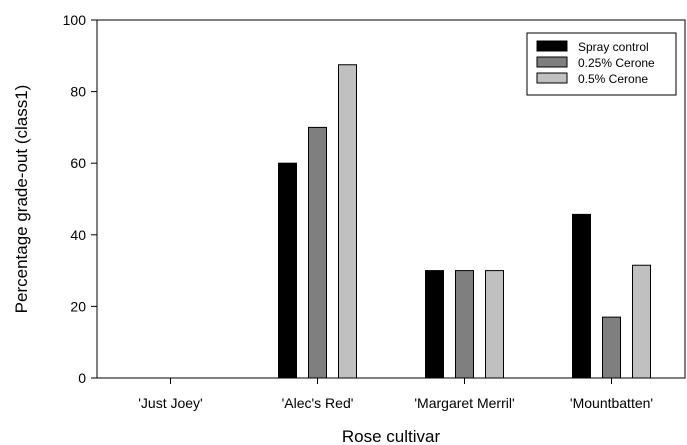 The height and width of the screenshot is (445, 687). Describe the element at coordinates (21, 199) in the screenshot. I see `y-axis-title: Percentage grade-out (class1)` at that location.